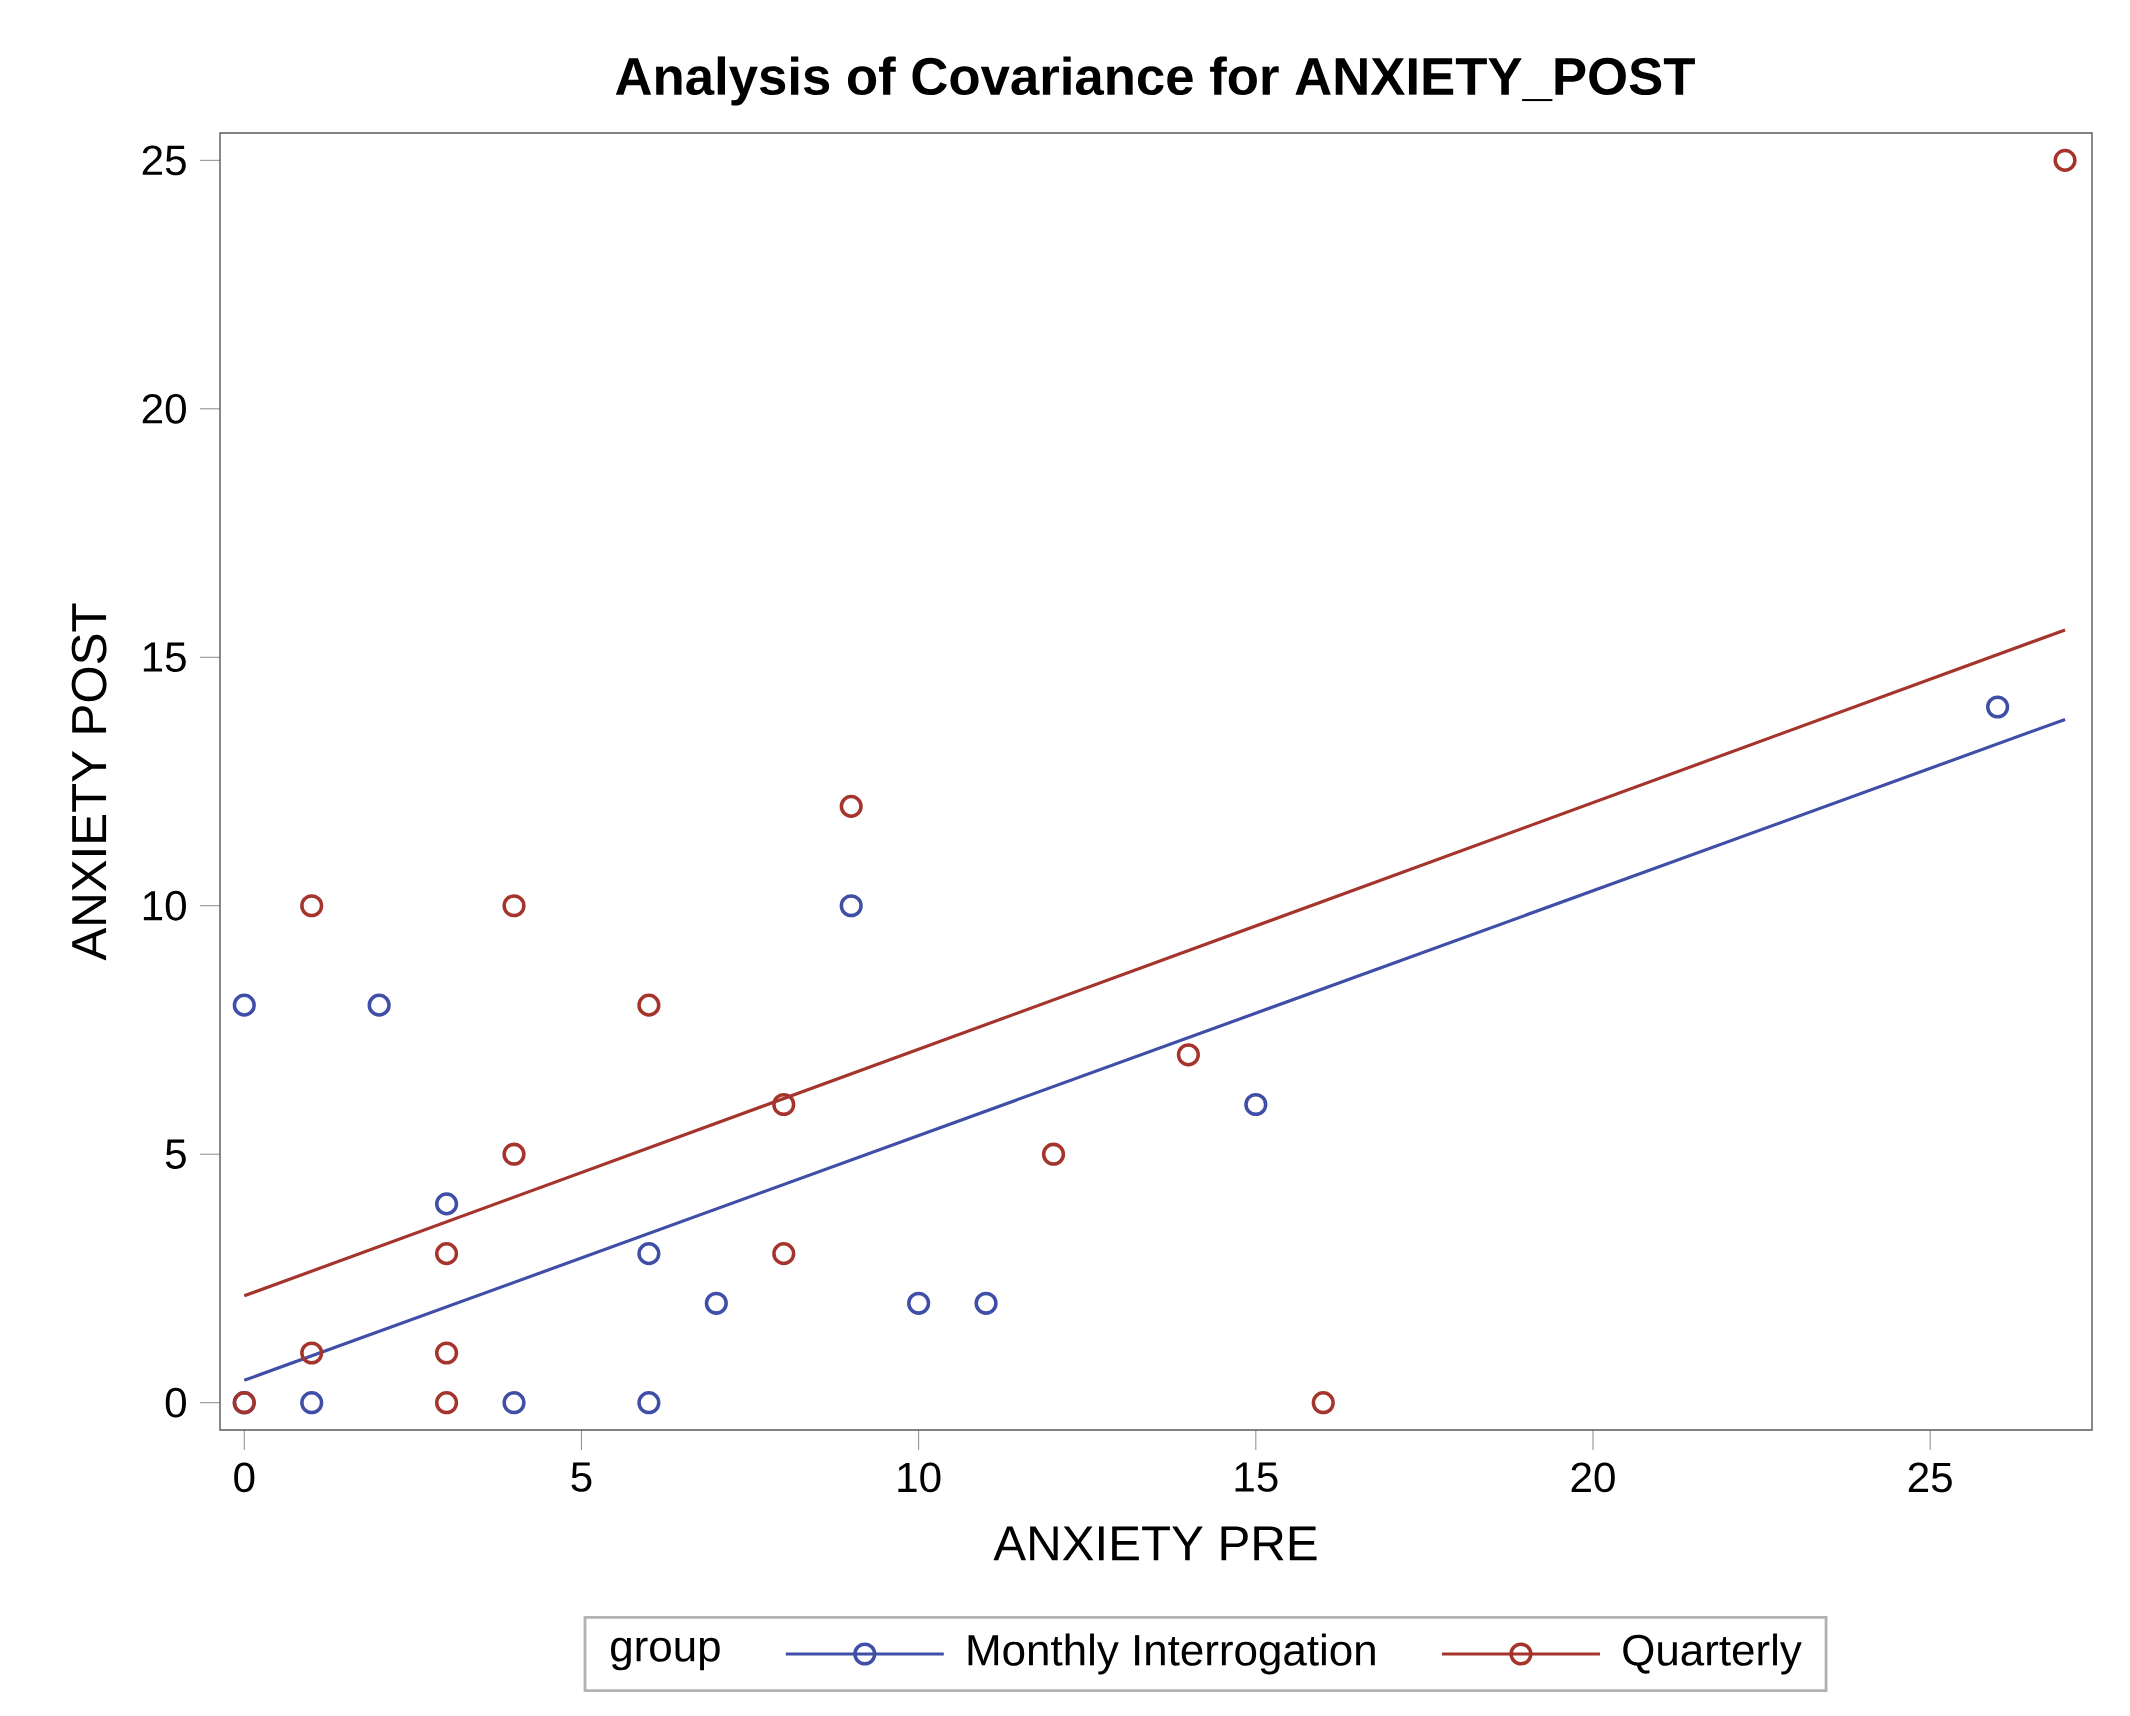  I want to click on x-tick-label: 25, so click(1930, 1477).